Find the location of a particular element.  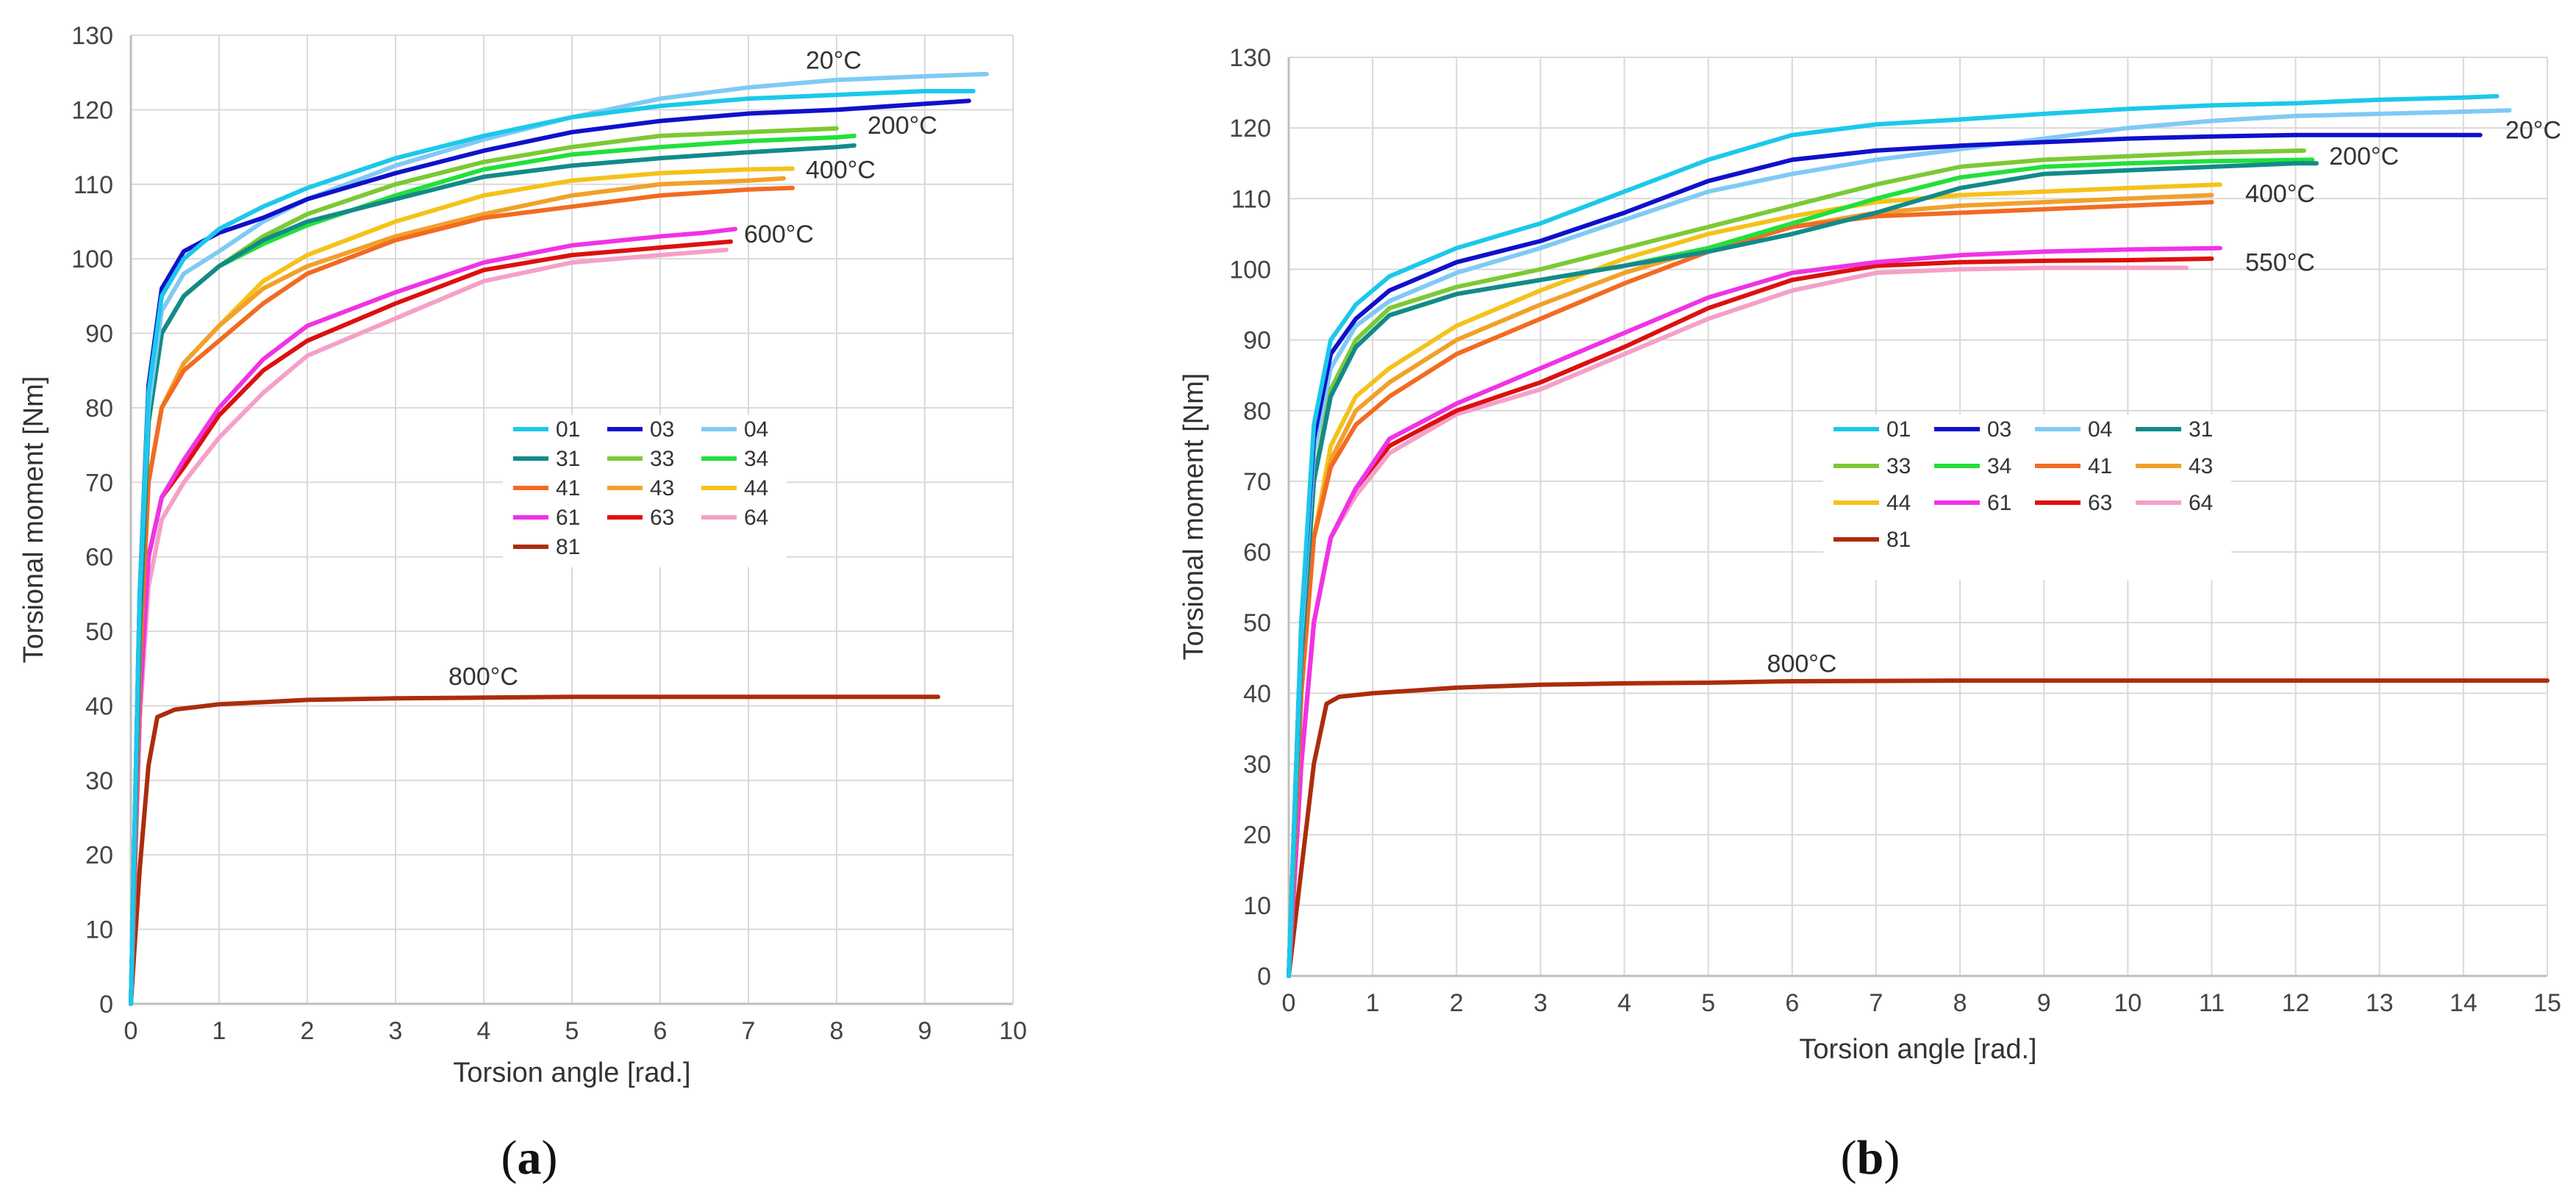

y-tick-label: 60 is located at coordinates (99, 558).